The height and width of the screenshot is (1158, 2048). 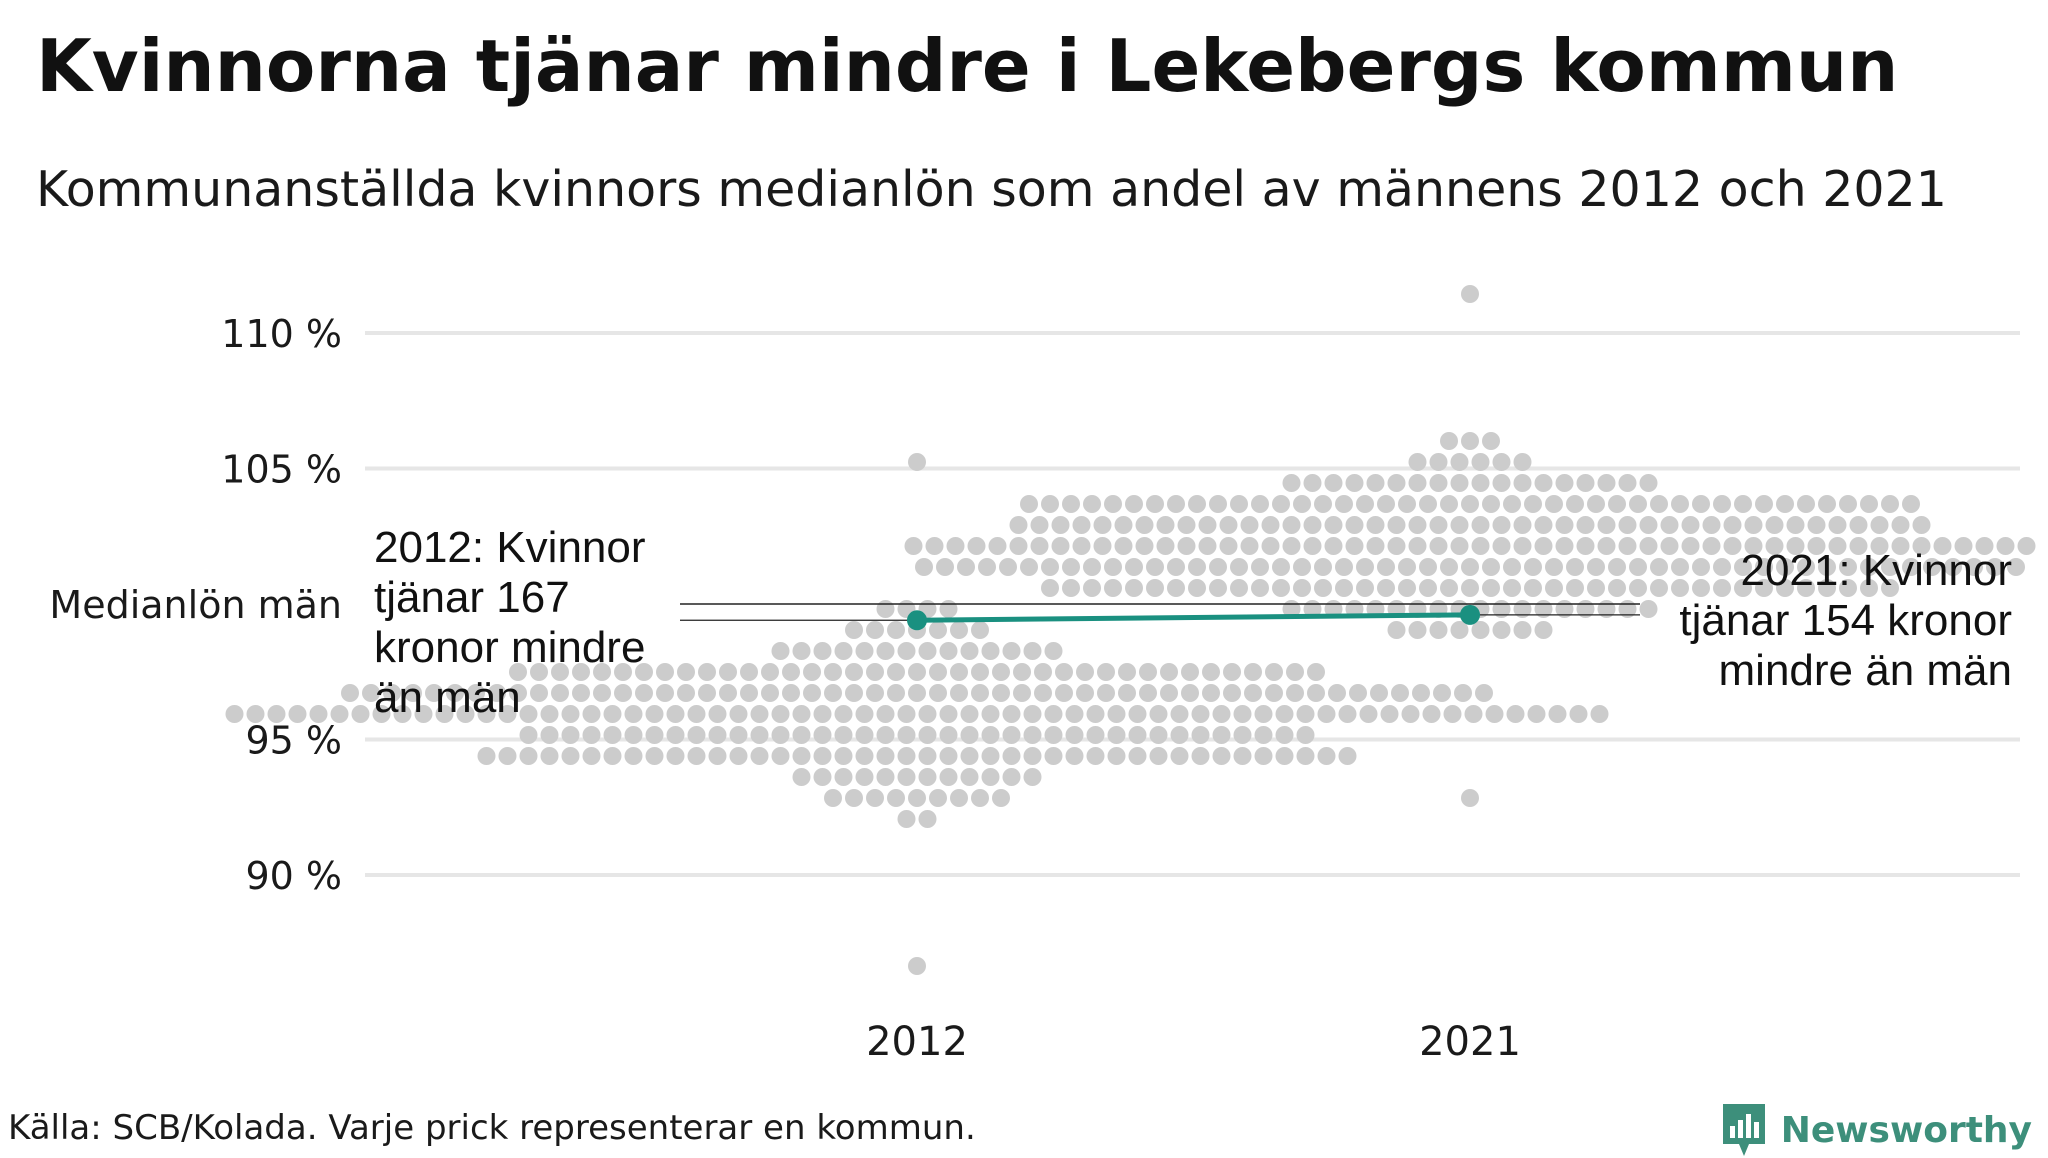 I want to click on y-tick-label: 95 %, so click(x=293, y=741).